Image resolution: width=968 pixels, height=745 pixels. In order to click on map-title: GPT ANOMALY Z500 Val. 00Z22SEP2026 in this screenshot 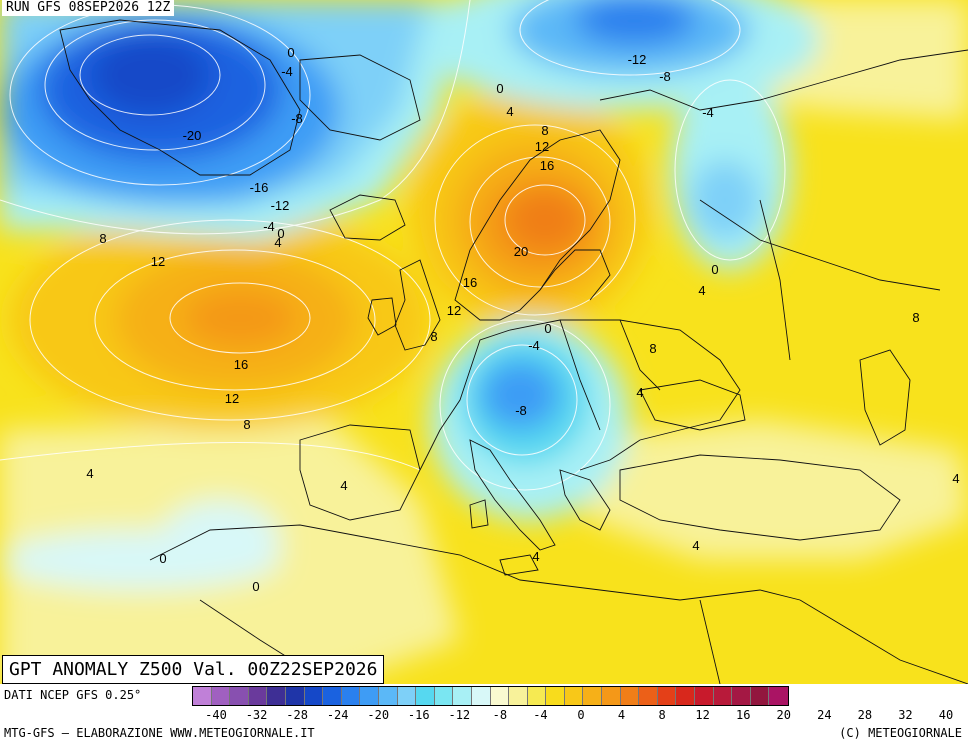, I will do `click(193, 669)`.